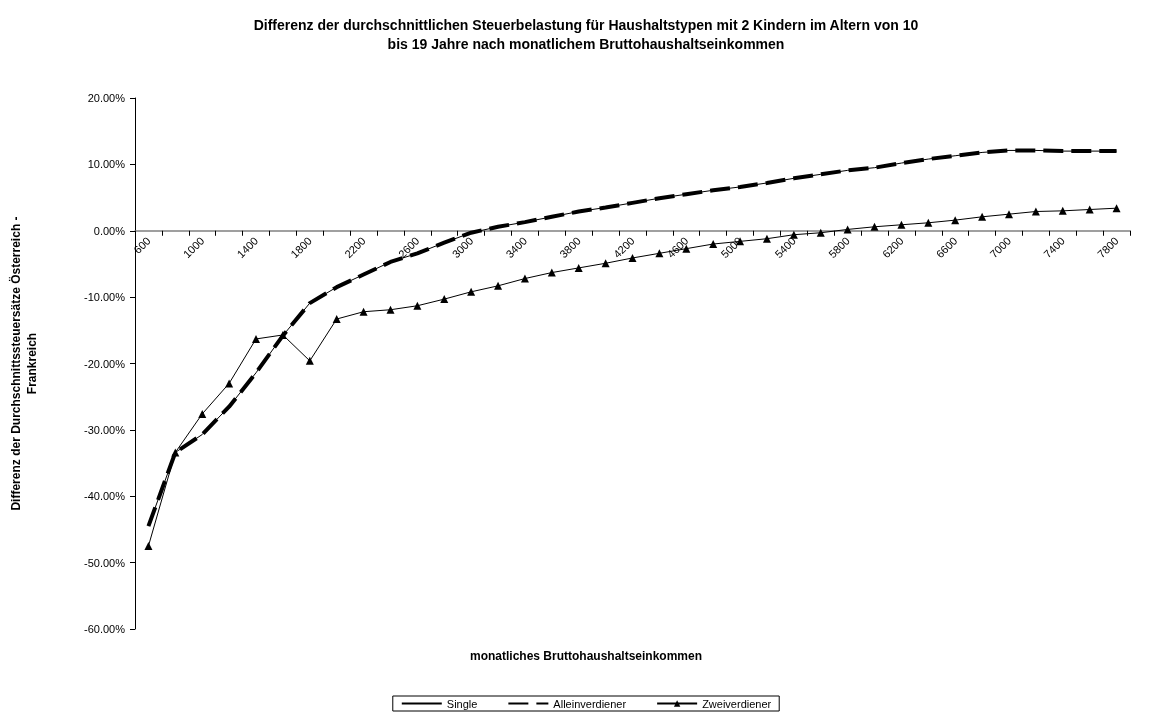 This screenshot has height=713, width=1172. I want to click on y-tick-label: -50.00%, so click(105, 562).